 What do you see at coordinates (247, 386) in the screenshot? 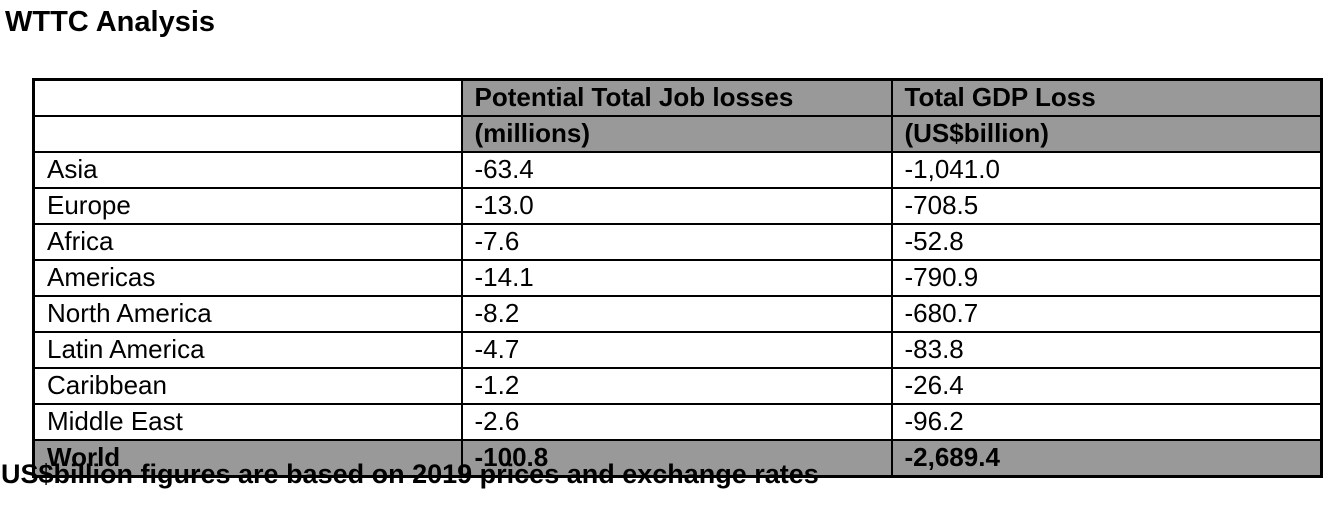
I see `region-cell: Caribbean` at bounding box center [247, 386].